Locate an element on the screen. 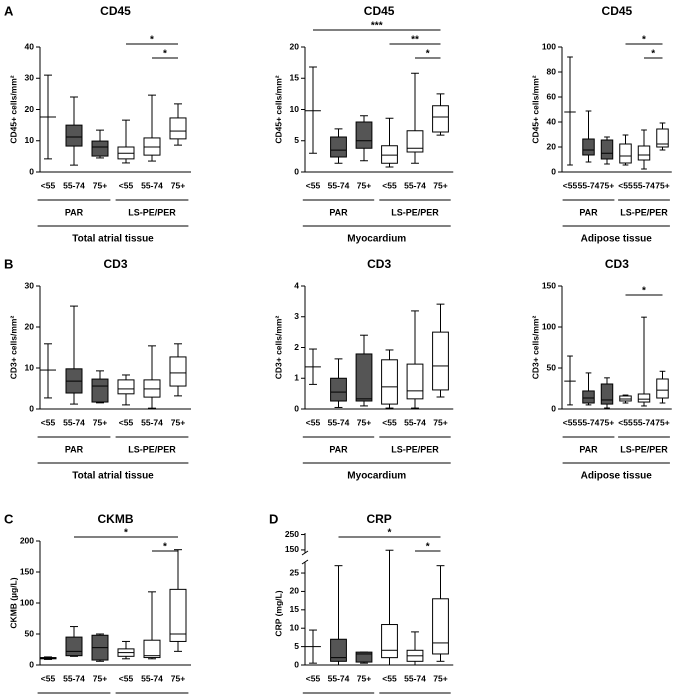 The image size is (677, 700). y-tick-label: 5 is located at coordinates (296, 646).